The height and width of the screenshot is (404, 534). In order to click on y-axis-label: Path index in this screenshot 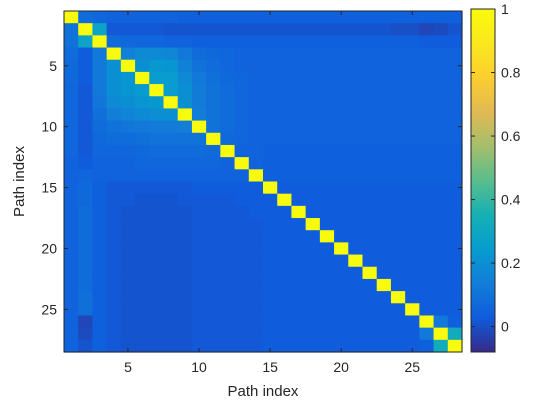, I will do `click(19, 181)`.